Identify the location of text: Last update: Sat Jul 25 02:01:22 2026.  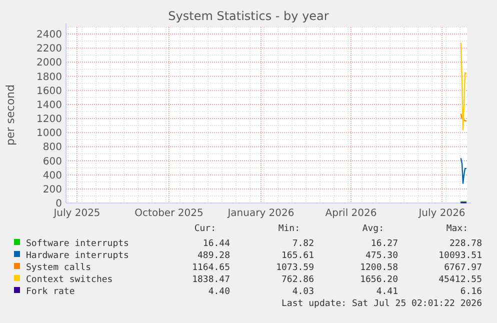
(382, 304).